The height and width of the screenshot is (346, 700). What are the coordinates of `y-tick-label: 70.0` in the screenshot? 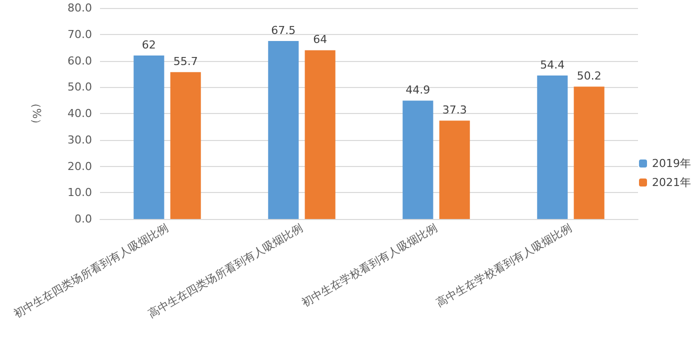 It's located at (80, 34).